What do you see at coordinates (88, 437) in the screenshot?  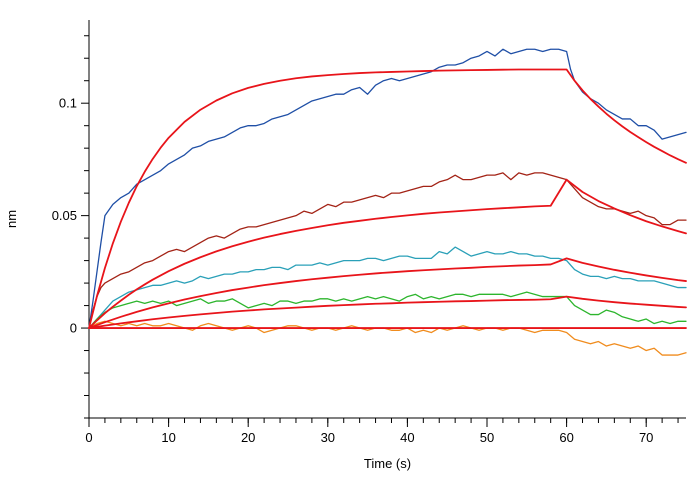 I see `x-tick-label: 0` at bounding box center [88, 437].